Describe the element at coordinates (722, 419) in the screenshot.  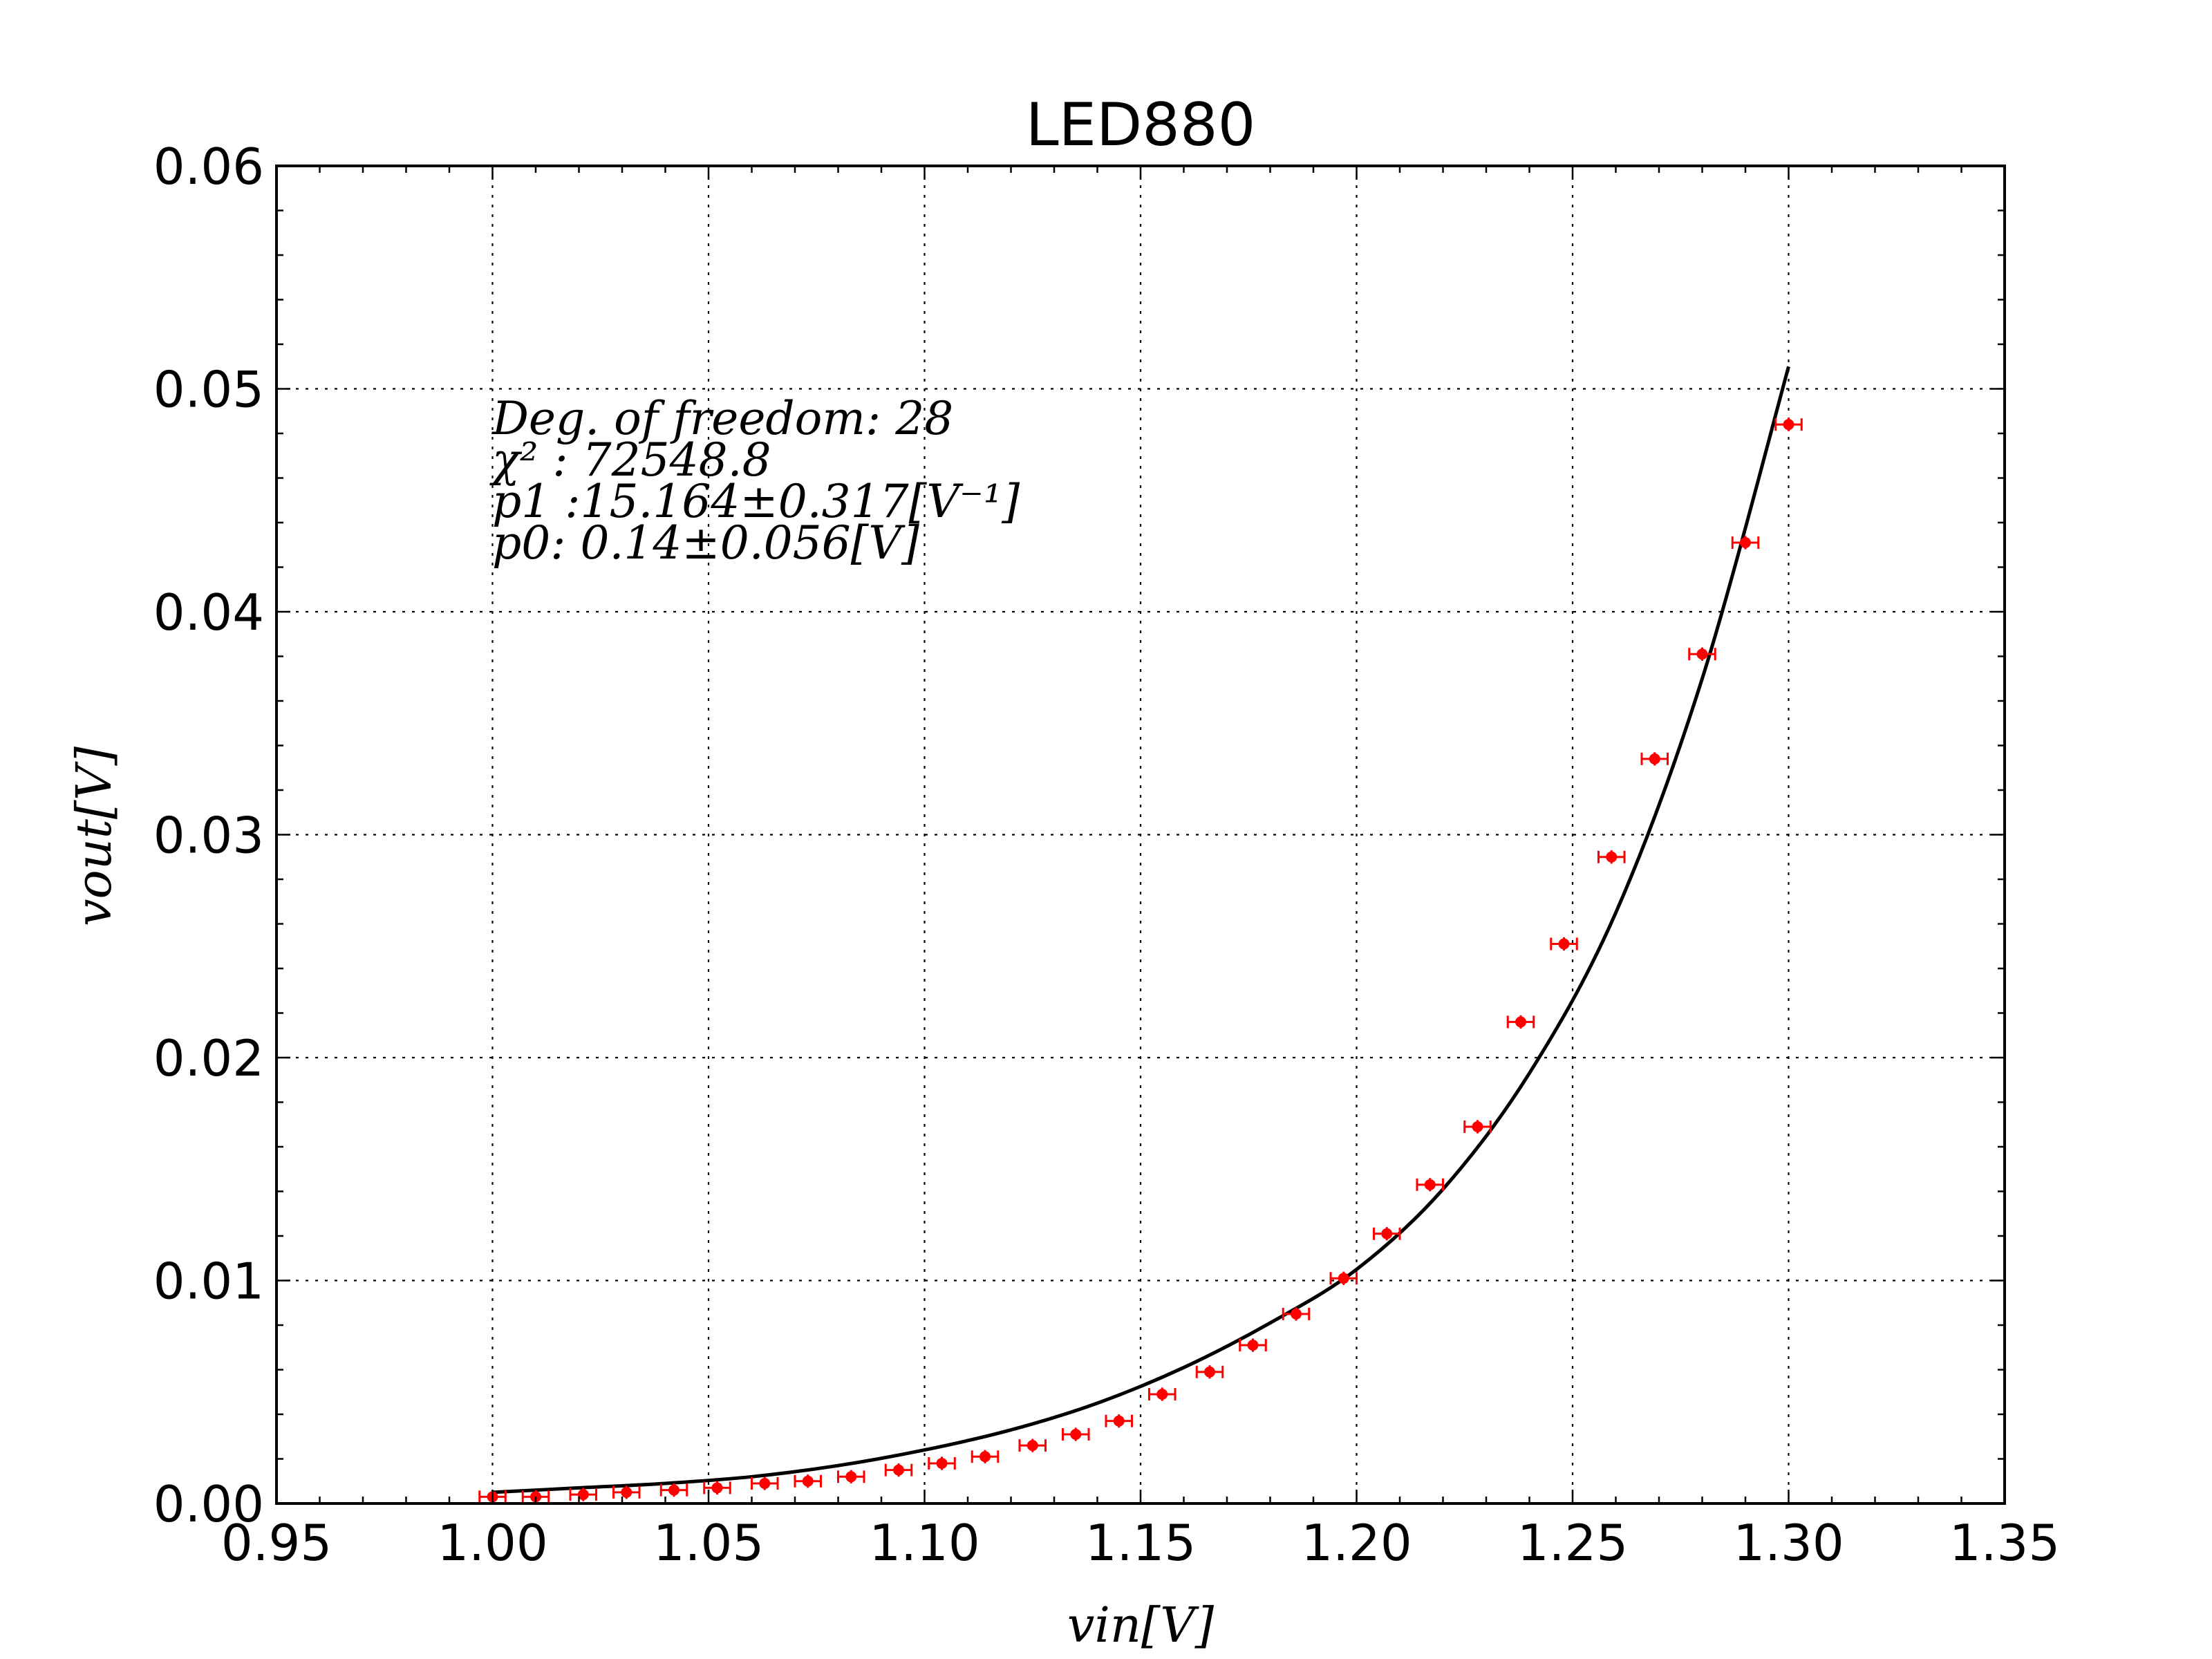
I see `annotation-dof: Deg. of freedom: 28` at that location.